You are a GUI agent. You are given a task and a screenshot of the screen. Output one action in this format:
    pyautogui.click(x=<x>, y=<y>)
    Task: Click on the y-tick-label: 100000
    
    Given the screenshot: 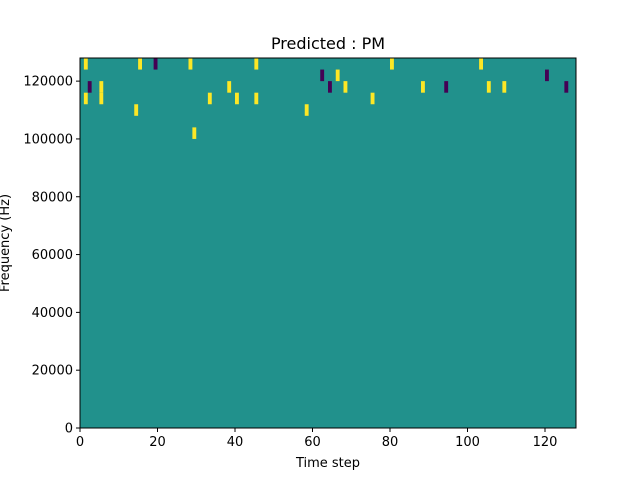 What is the action you would take?
    pyautogui.click(x=48, y=139)
    